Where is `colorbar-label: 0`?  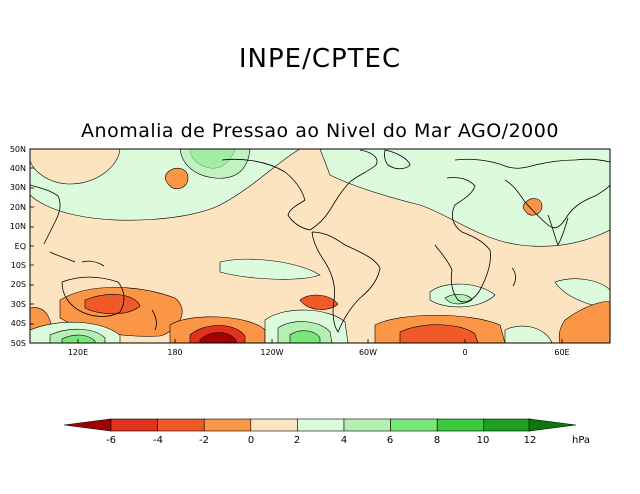
colorbar-label: 0 is located at coordinates (251, 440).